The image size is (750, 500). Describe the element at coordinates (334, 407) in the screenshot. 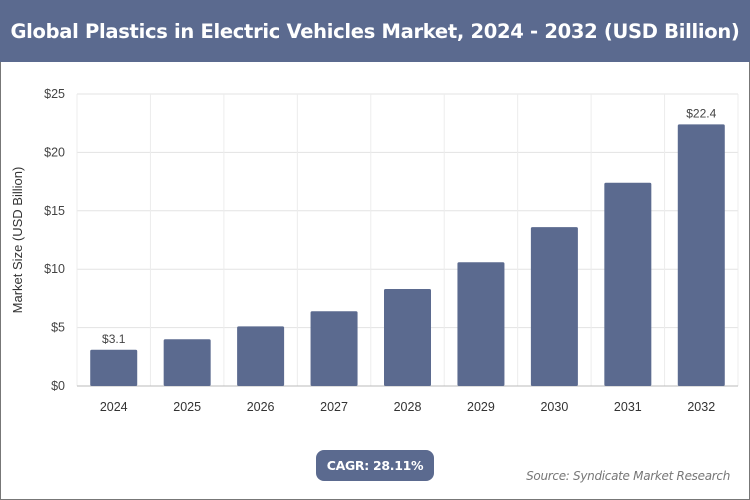

I see `x-tick-label: 2027` at that location.